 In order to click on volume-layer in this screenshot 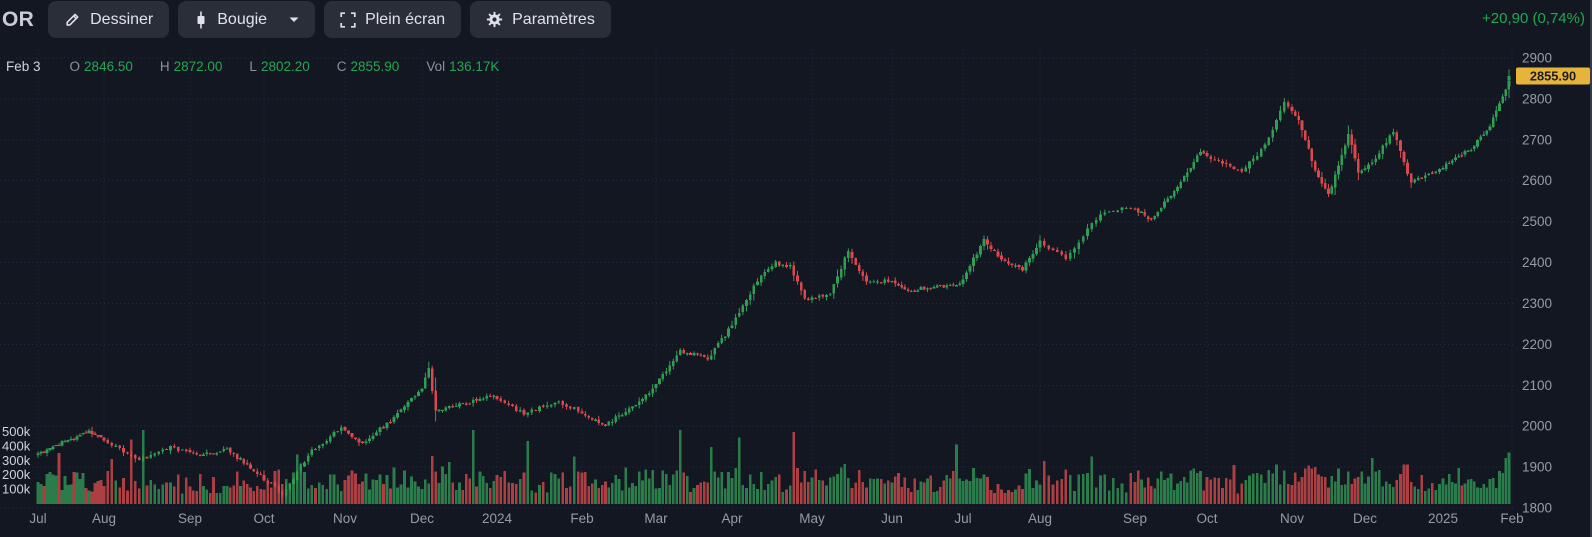, I will do `click(773, 466)`.